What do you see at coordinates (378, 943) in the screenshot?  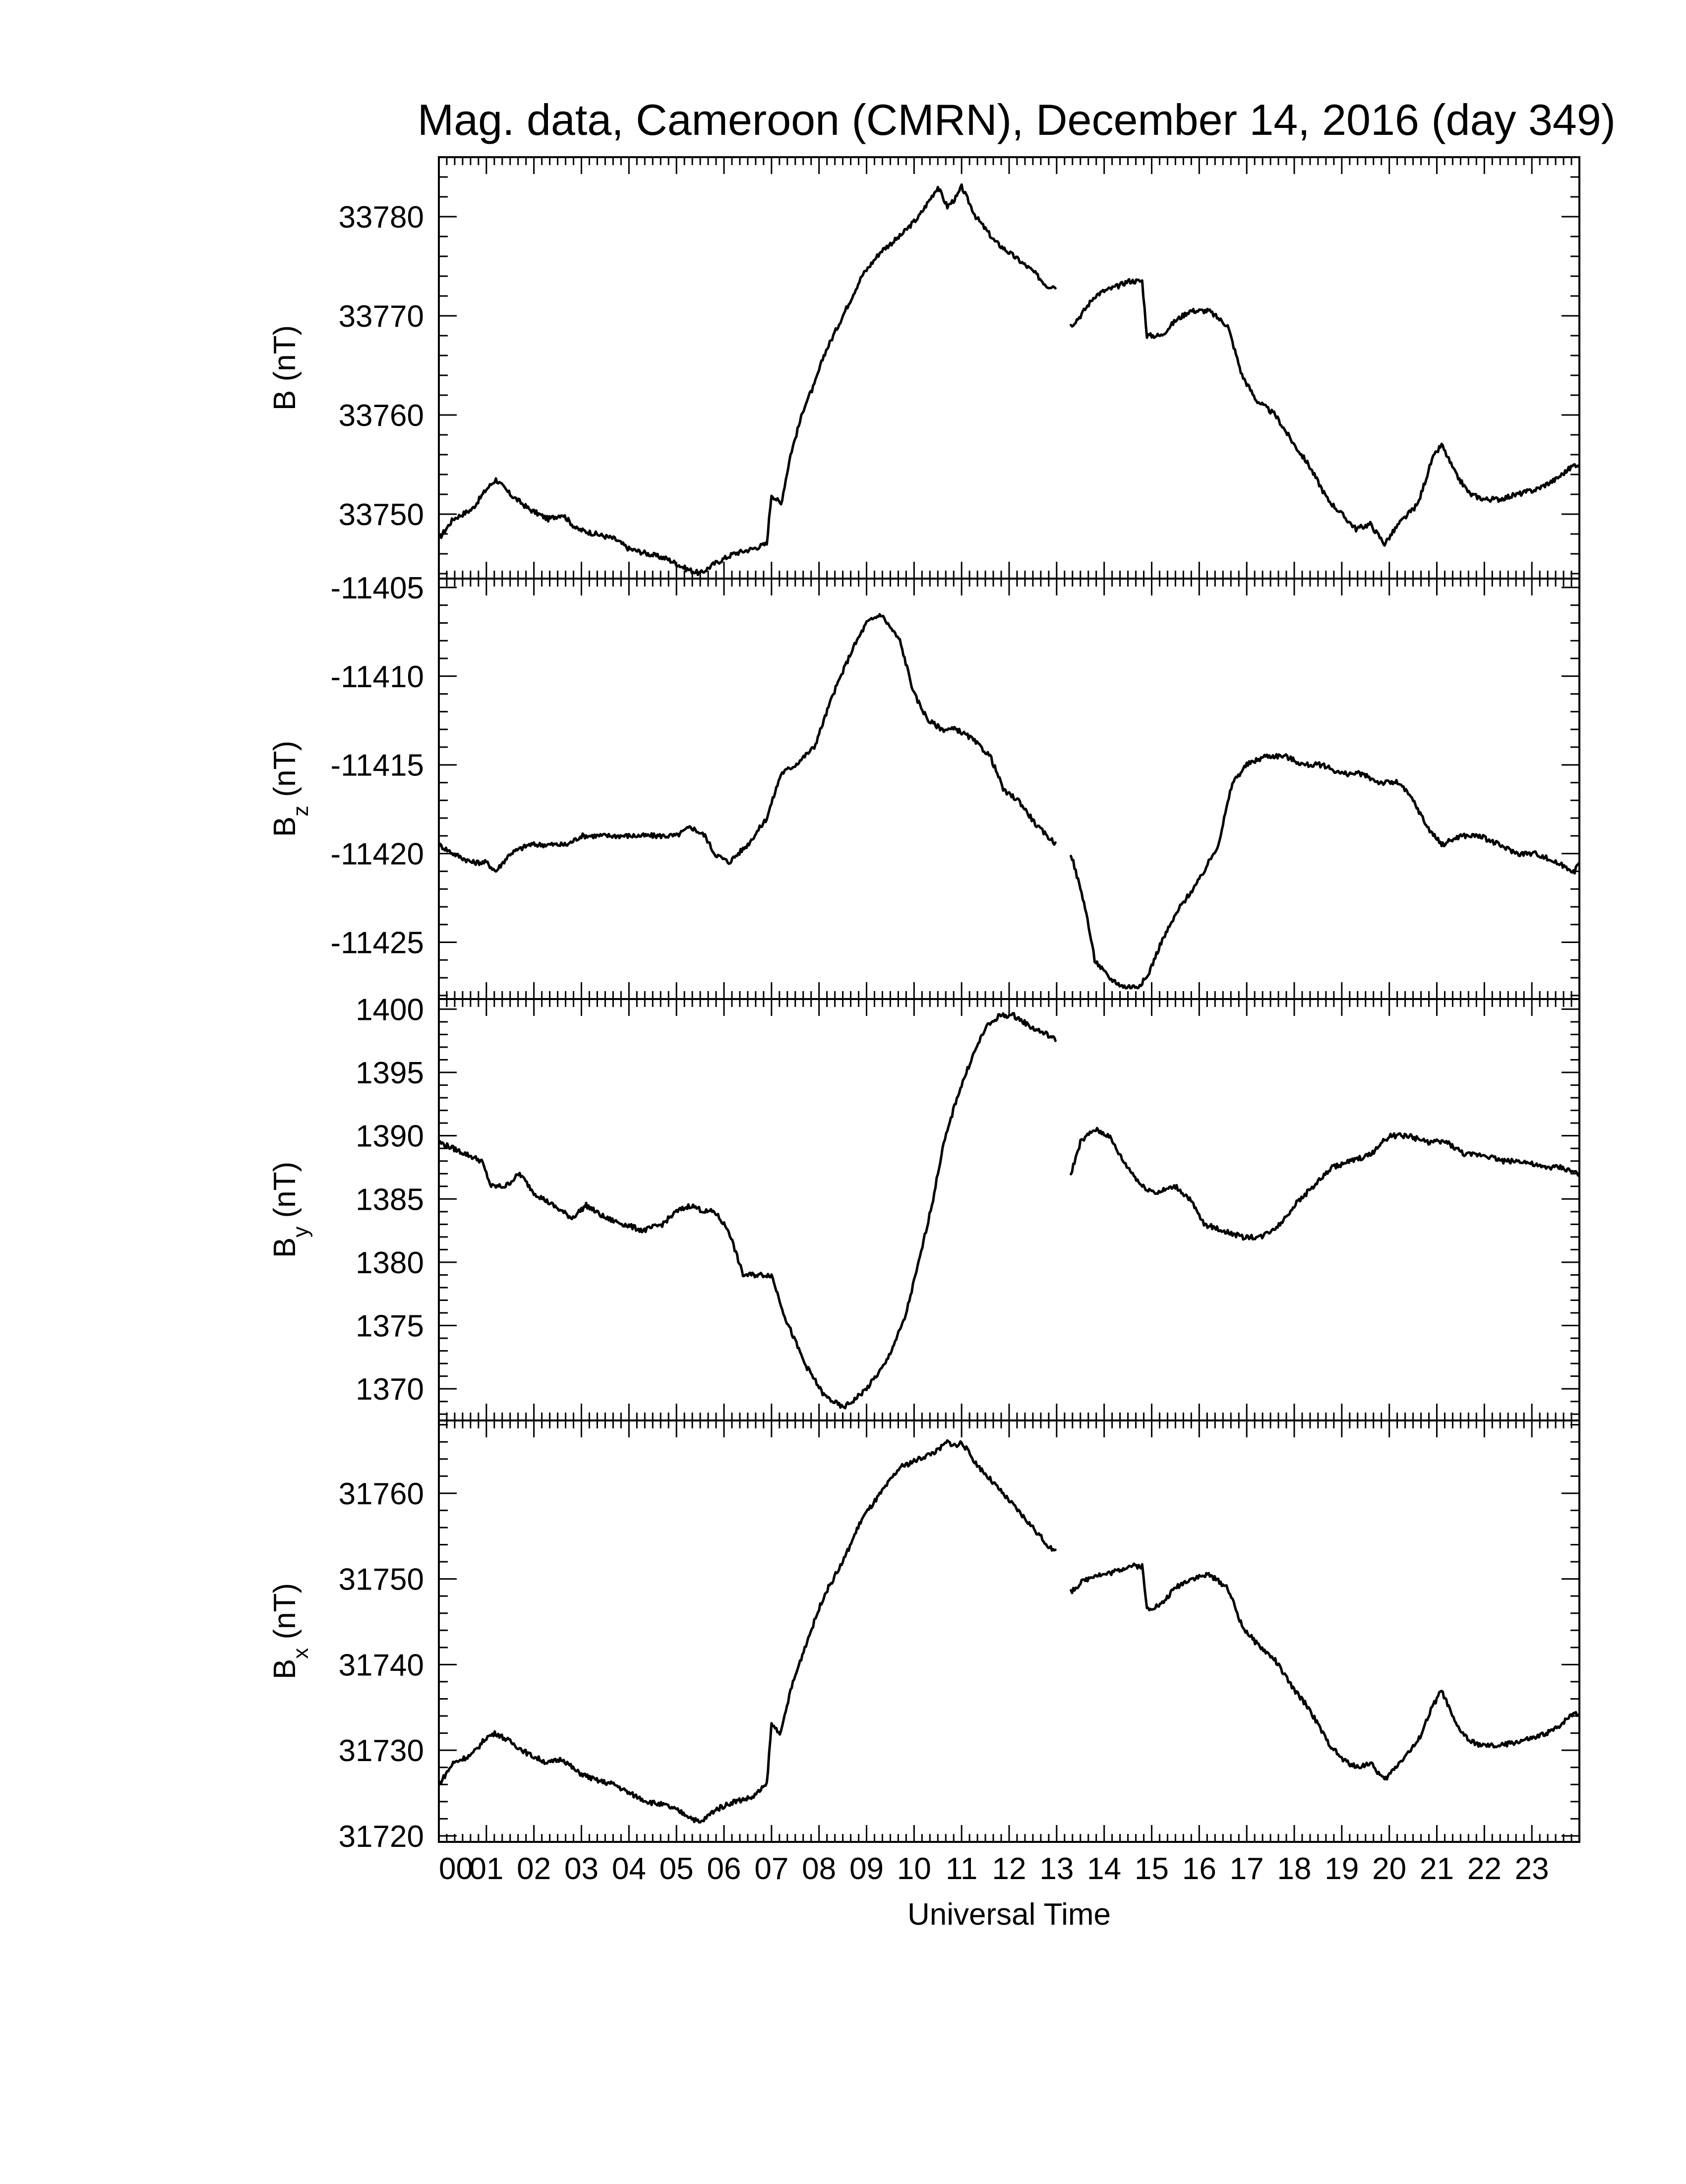 I see `y-tick-label-Bz: -11425` at bounding box center [378, 943].